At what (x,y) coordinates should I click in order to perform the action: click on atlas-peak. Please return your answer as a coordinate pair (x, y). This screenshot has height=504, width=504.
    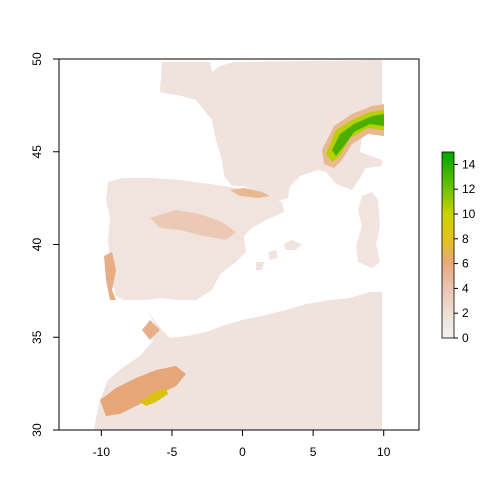
    Looking at the image, I should click on (154, 397).